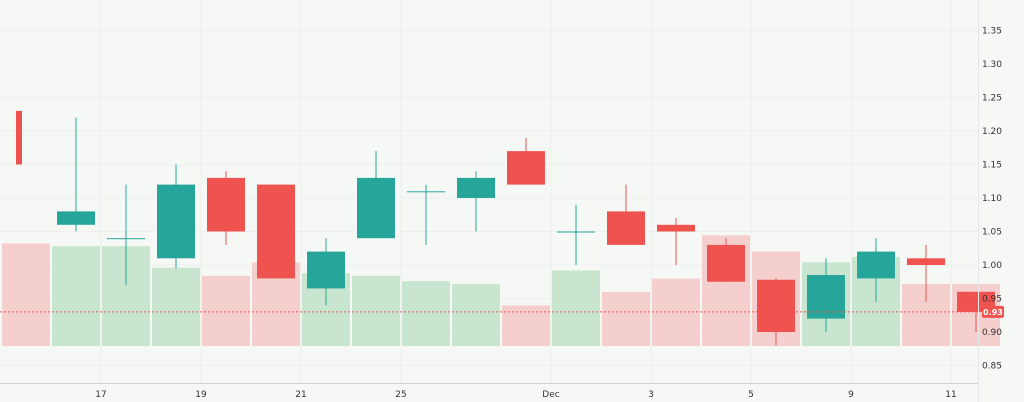  What do you see at coordinates (550, 395) in the screenshot?
I see `x-tick-label: Dec` at bounding box center [550, 395].